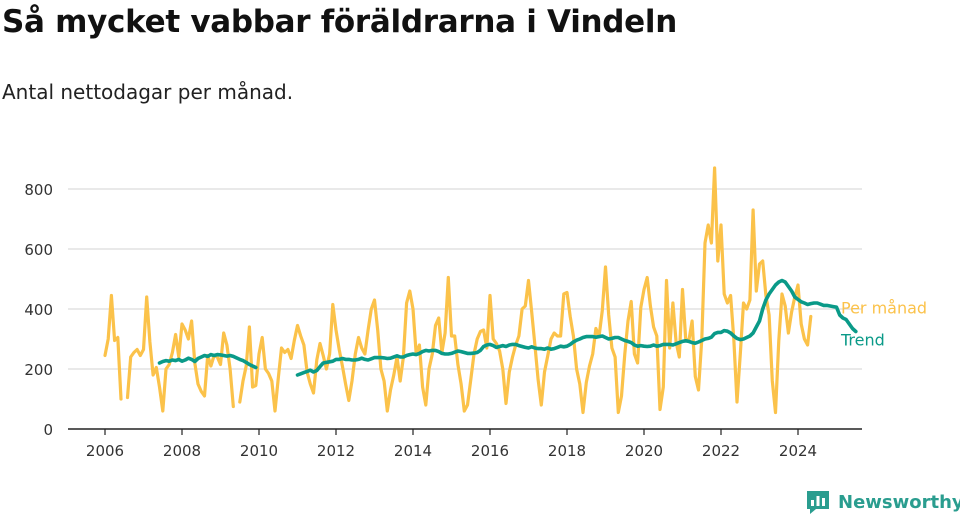 Image resolution: width=960 pixels, height=520 pixels. I want to click on y-tick-label: 600, so click(38, 250).